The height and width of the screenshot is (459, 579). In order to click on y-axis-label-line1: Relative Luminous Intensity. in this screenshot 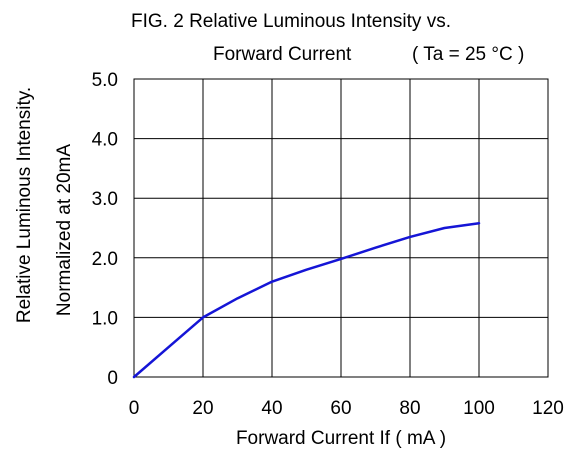, I will do `click(24, 205)`.